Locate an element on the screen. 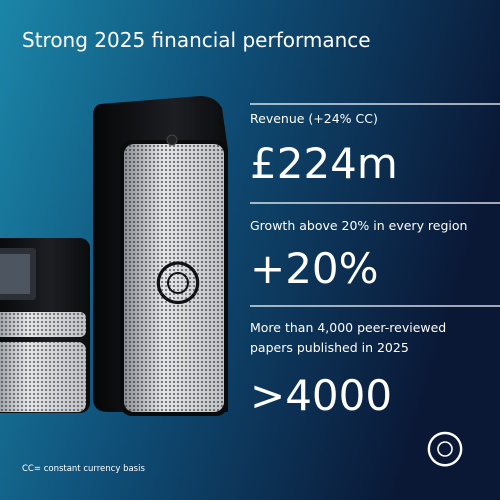  metric-figure: £224m is located at coordinates (324, 163).